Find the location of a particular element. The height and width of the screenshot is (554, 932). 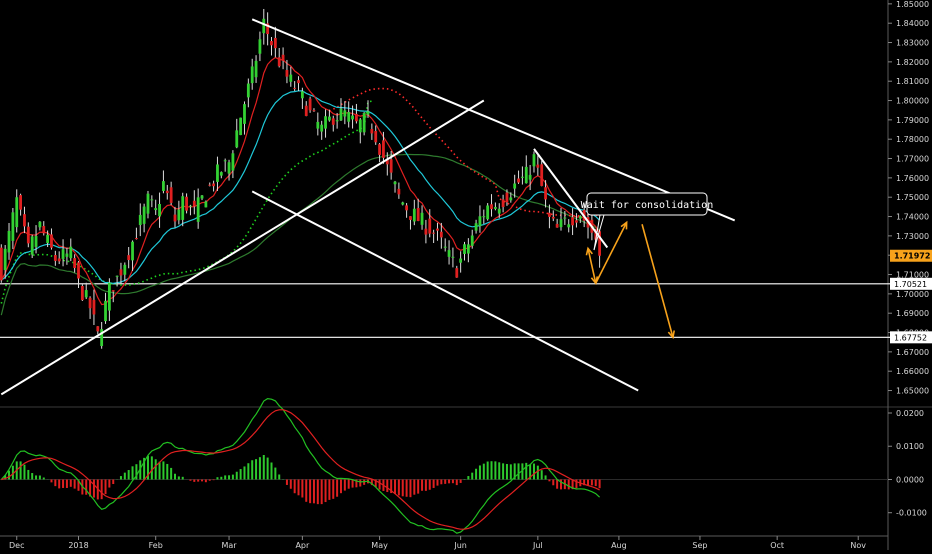

price-tick-label: 1.67000 is located at coordinates (912, 352).